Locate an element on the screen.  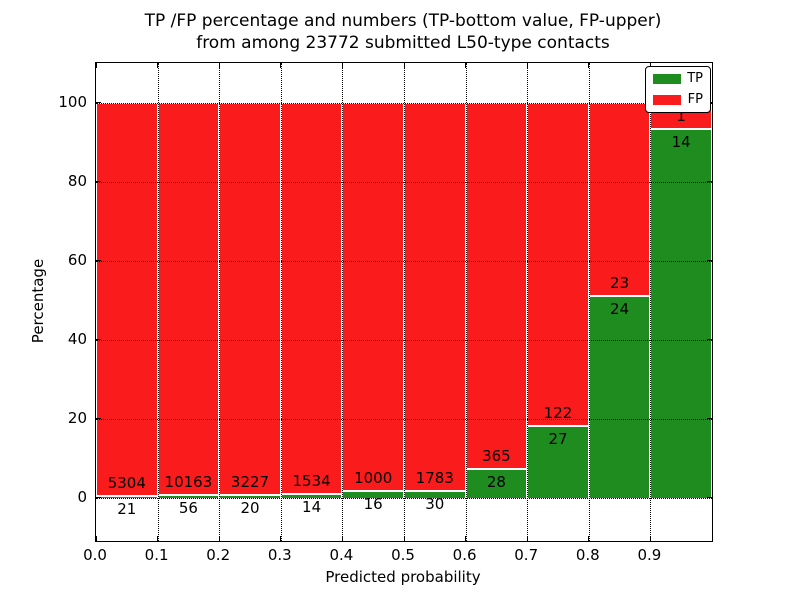
gridline-v-0.6 is located at coordinates (466, 302).